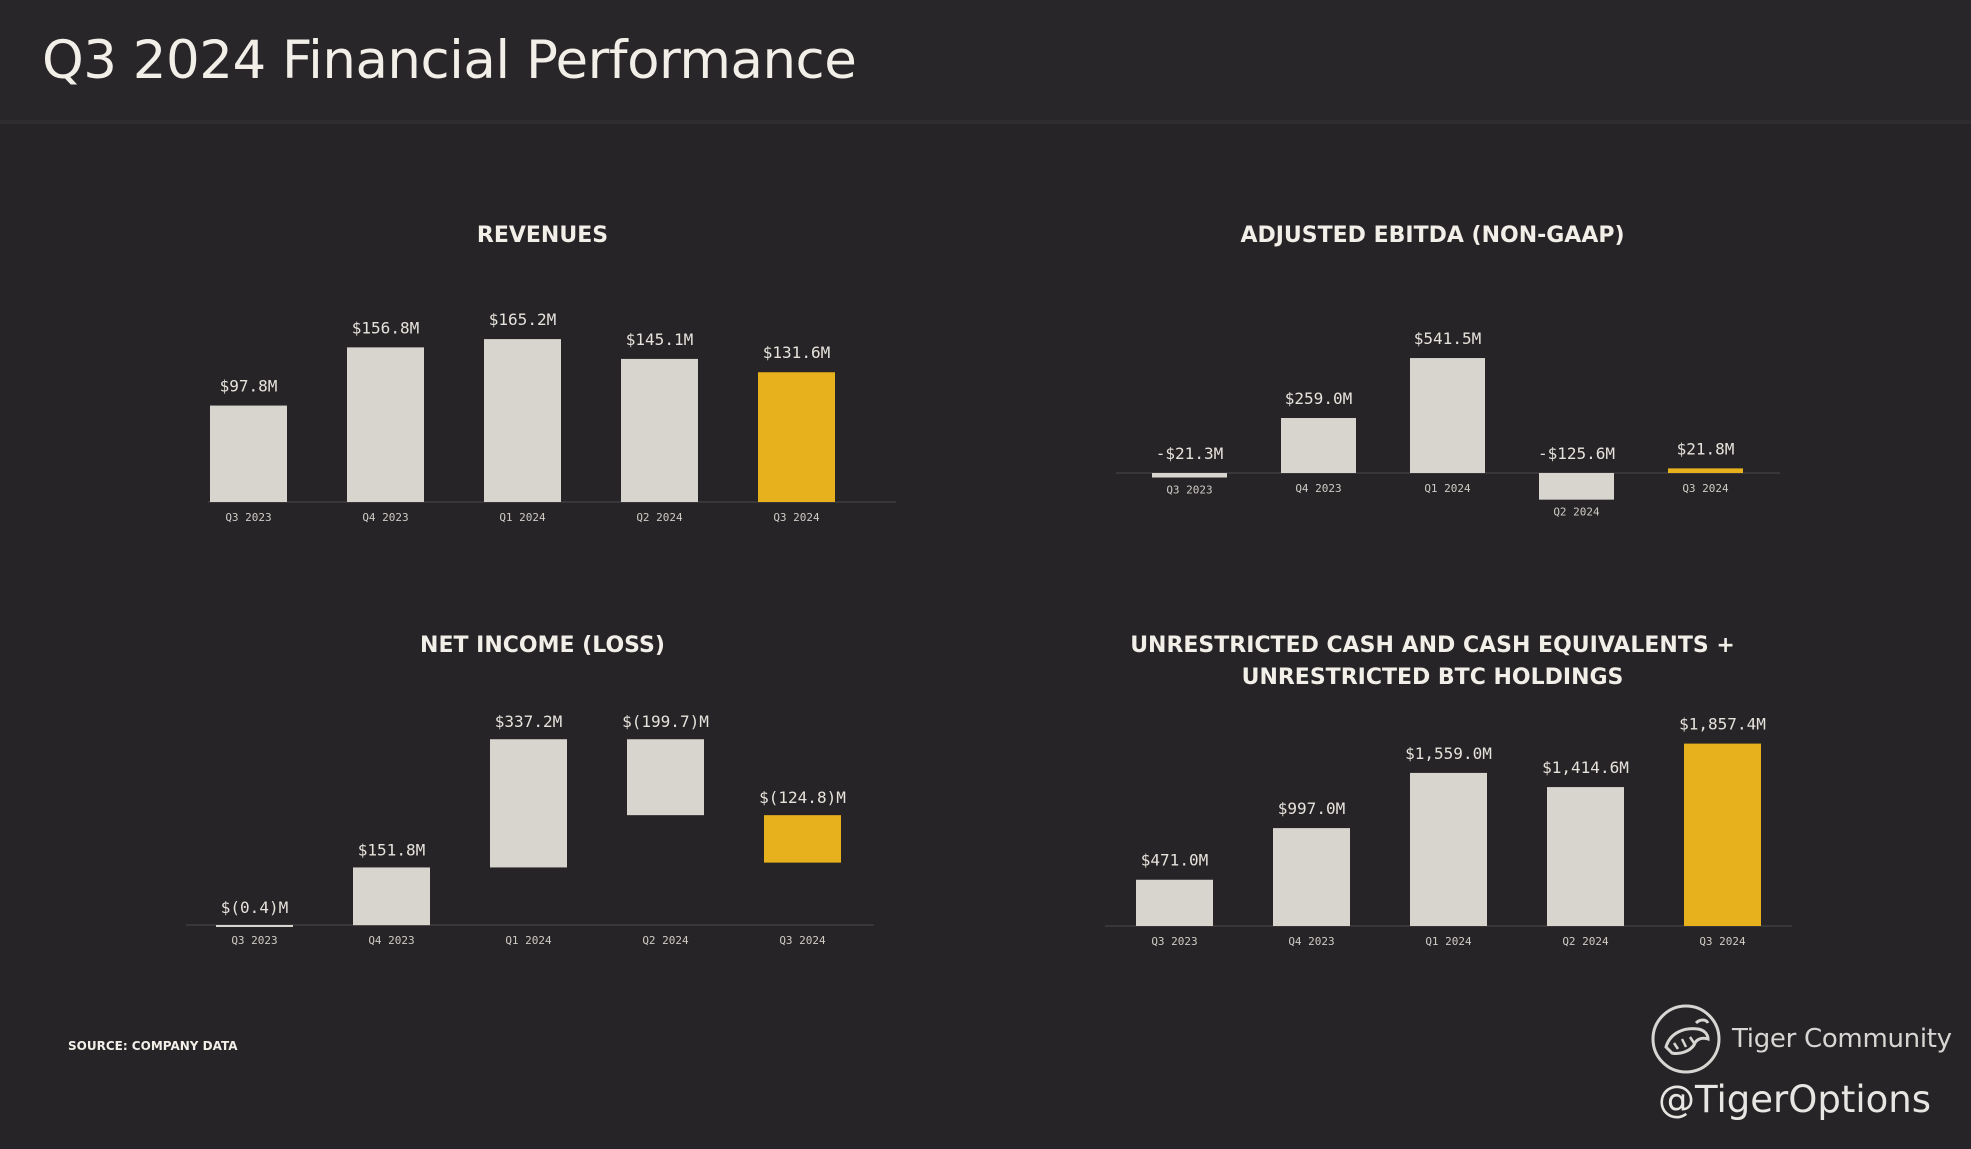 The height and width of the screenshot is (1149, 1971). What do you see at coordinates (659, 517) in the screenshot?
I see `revenues-tick-label: Q2 2024` at bounding box center [659, 517].